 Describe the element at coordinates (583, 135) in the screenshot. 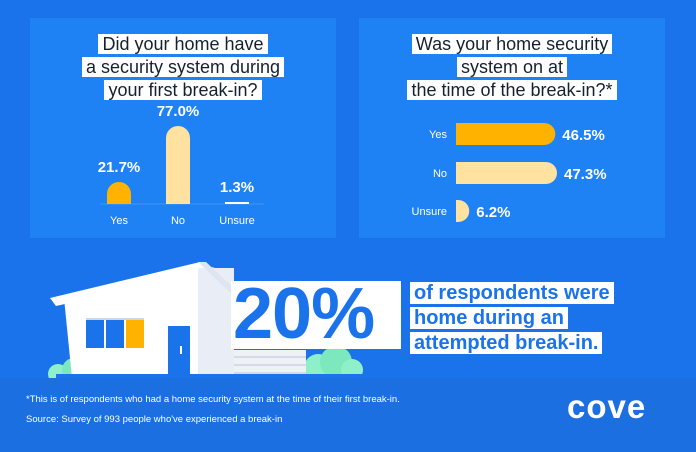

I see `value-label: 46.5%` at that location.